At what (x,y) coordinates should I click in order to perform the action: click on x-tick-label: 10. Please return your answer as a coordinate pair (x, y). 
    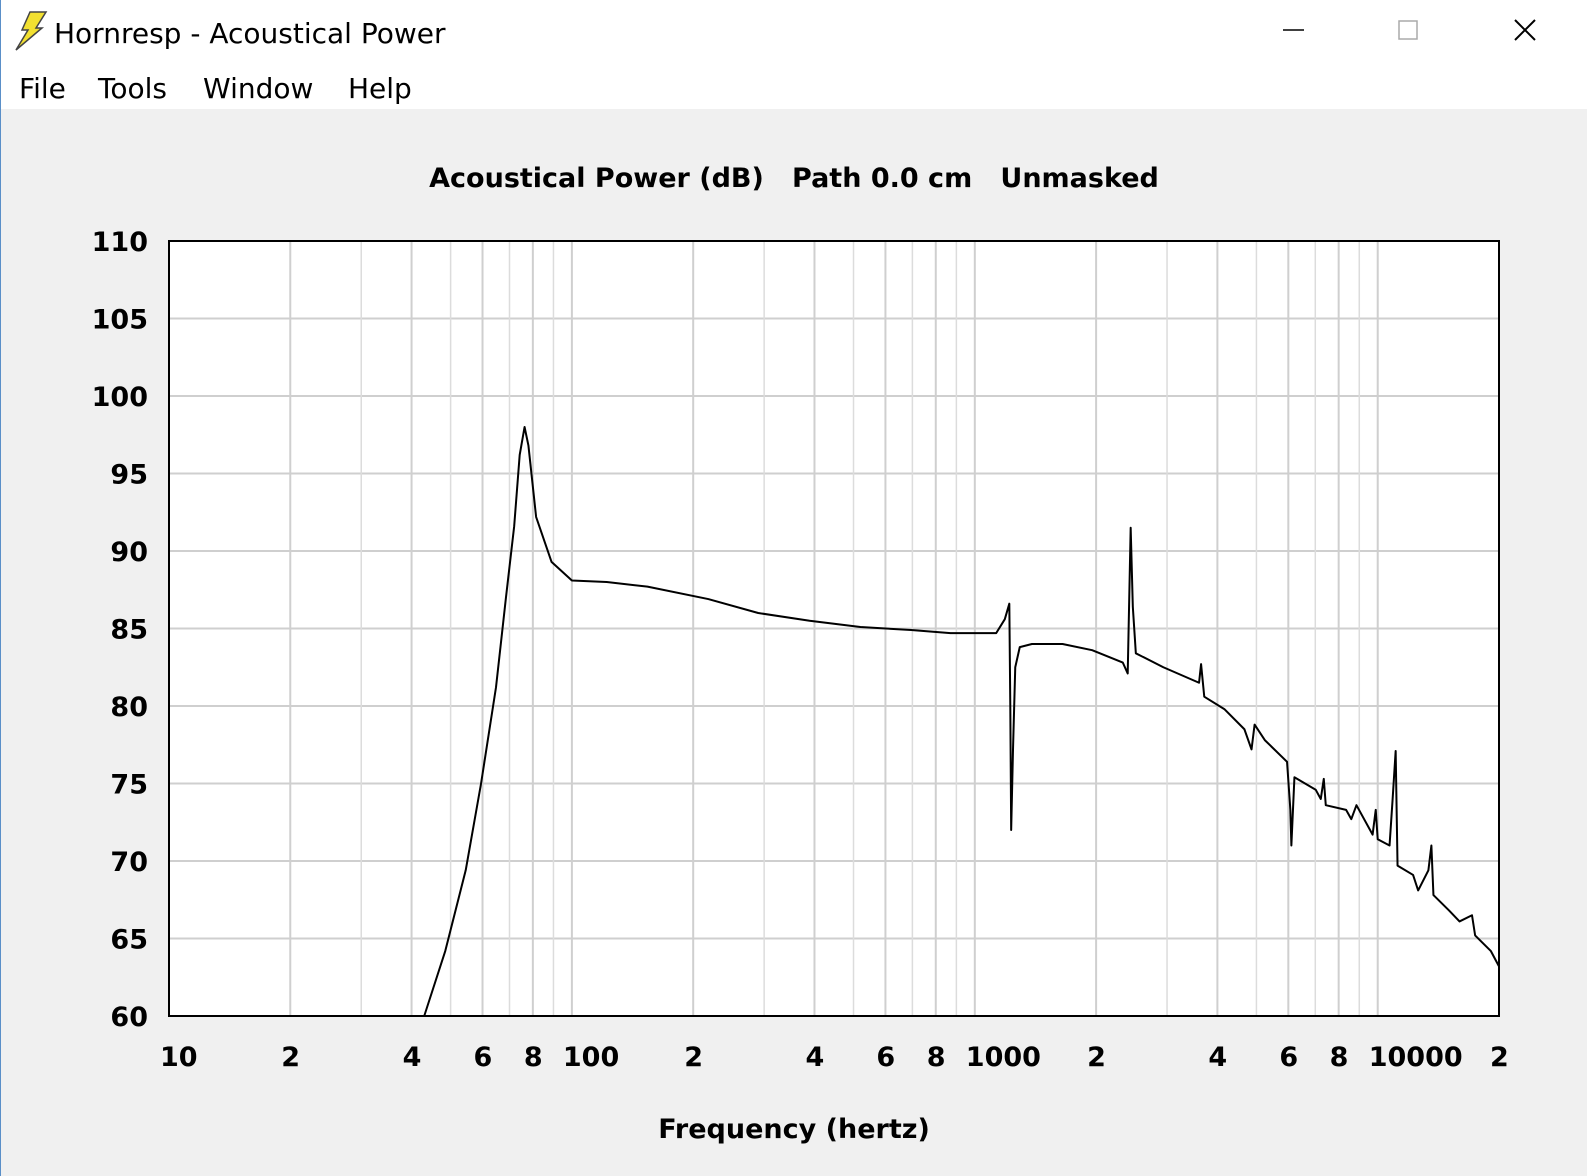
    Looking at the image, I should click on (179, 1057).